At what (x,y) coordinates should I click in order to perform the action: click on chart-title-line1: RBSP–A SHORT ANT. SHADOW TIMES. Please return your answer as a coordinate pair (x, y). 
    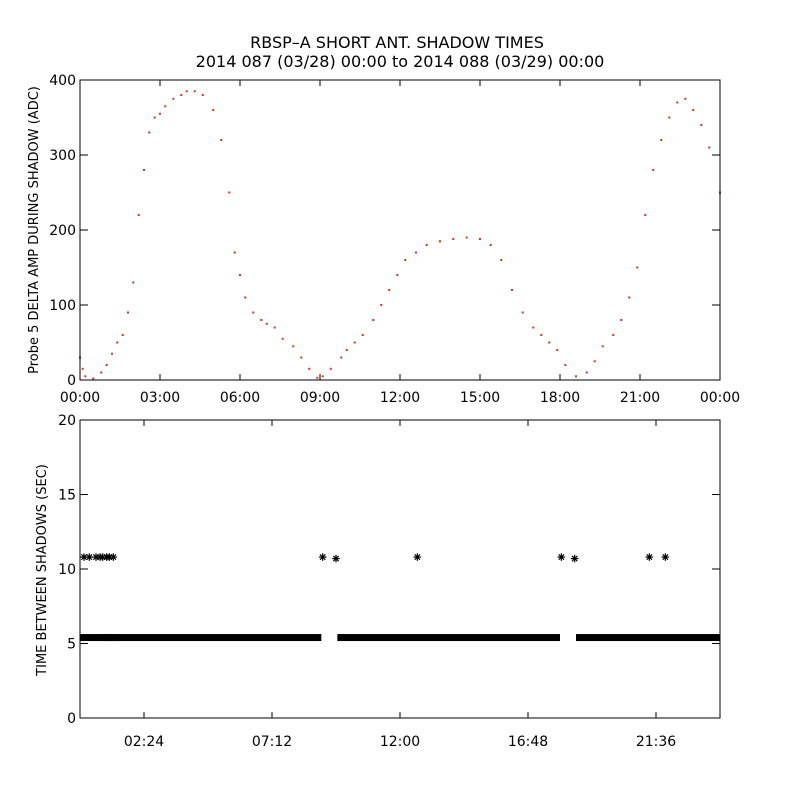
    Looking at the image, I should click on (397, 42).